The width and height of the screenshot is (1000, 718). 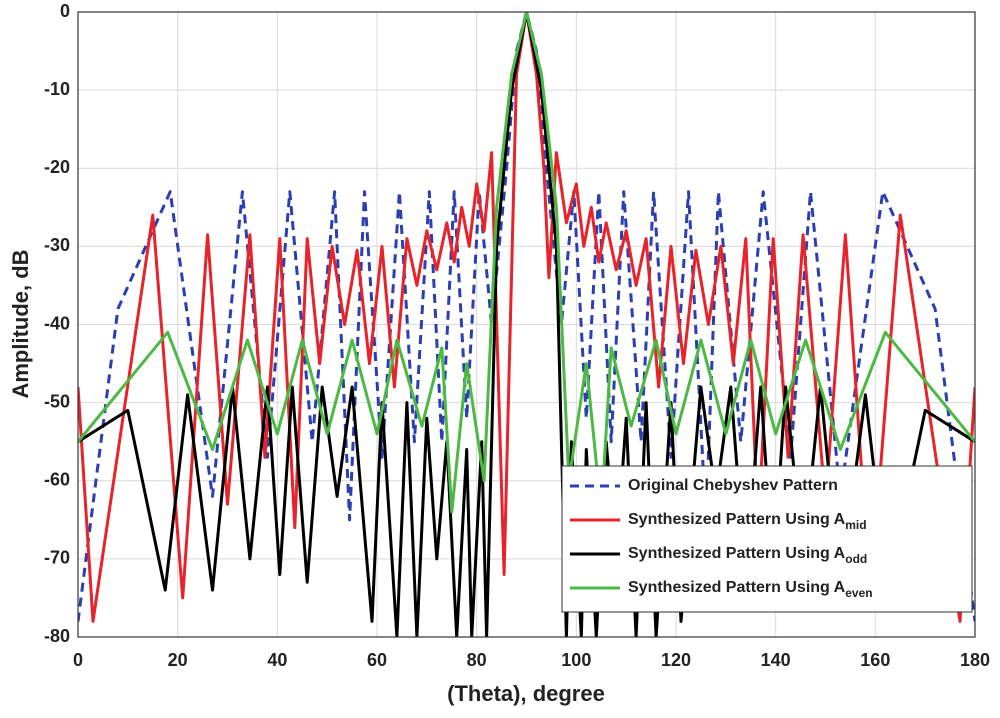 I want to click on legend-label: Synthesized Pattern Using Aodd, so click(x=747, y=555).